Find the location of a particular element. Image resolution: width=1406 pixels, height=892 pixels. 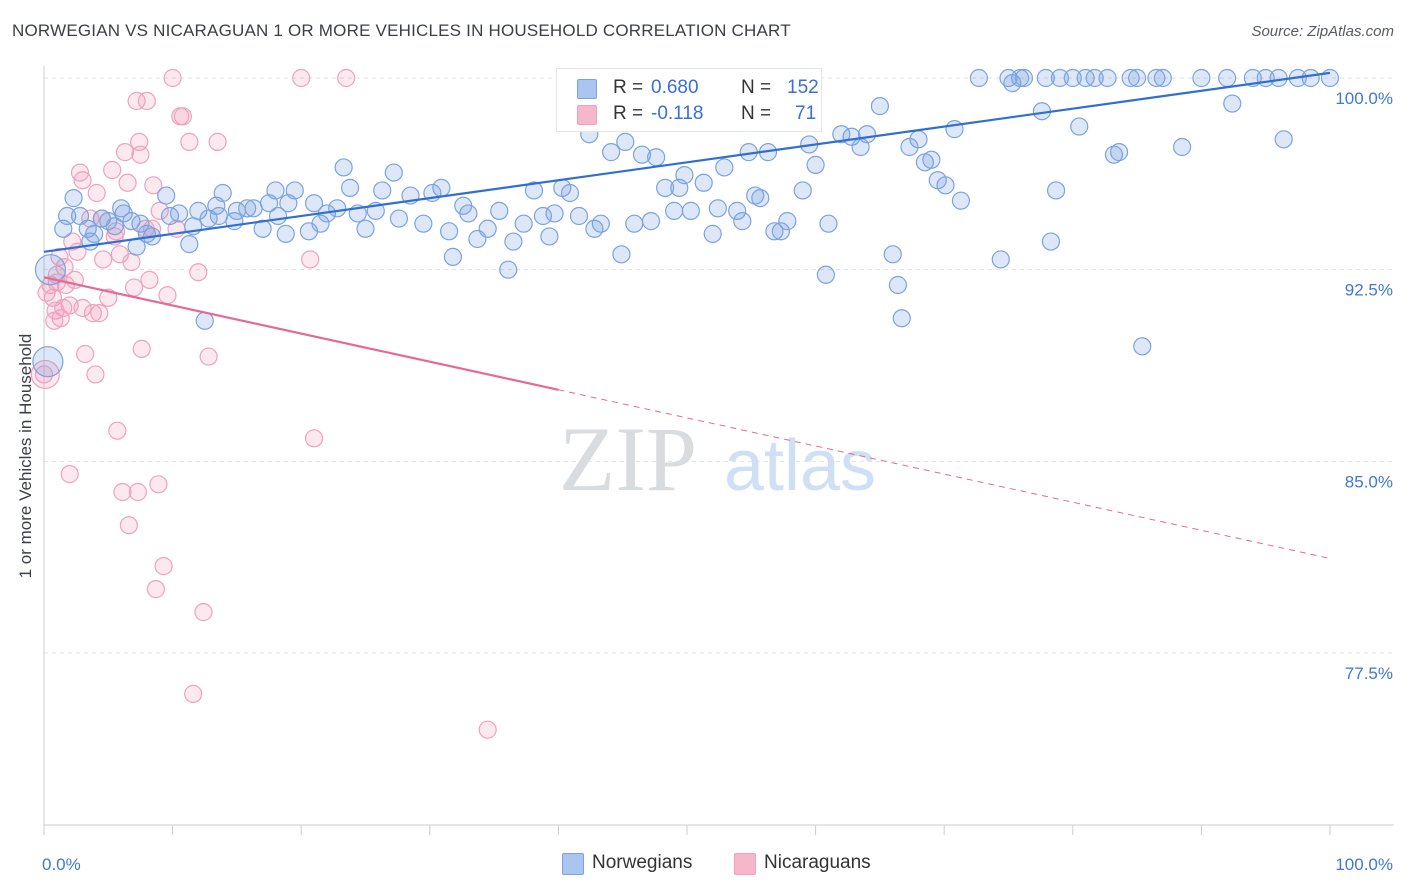

legend-n-value-norwegians: 152 is located at coordinates (803, 87).